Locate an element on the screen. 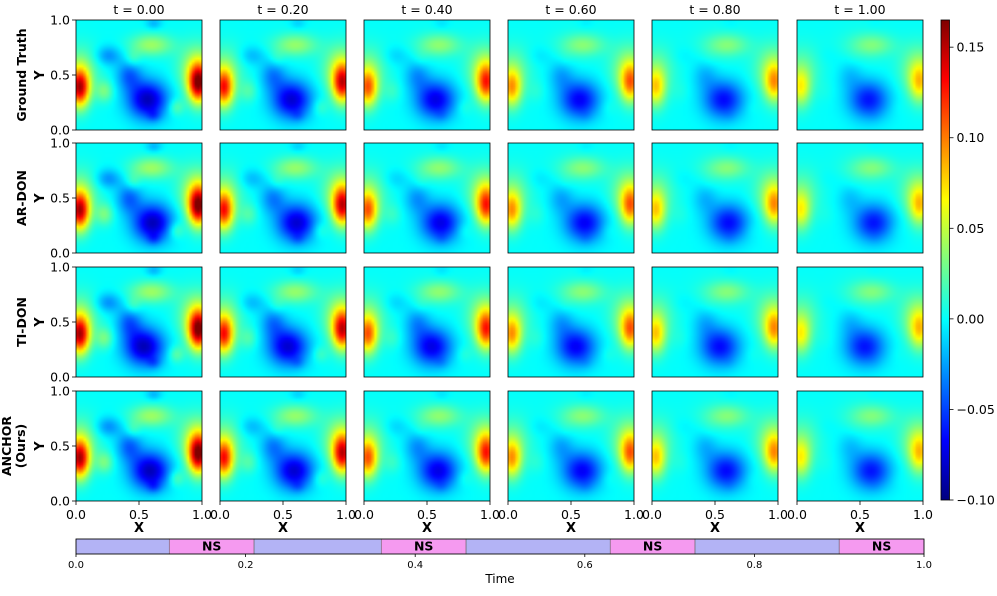  row-label-line: (Ours) is located at coordinates (20, 446).